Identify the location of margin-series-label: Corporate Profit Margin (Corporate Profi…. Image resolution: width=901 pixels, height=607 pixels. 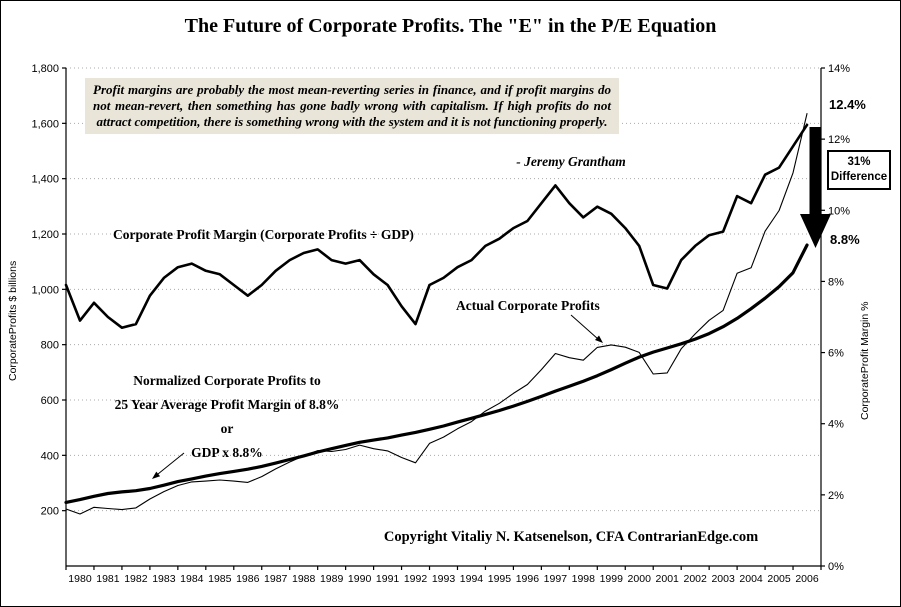
(263, 234).